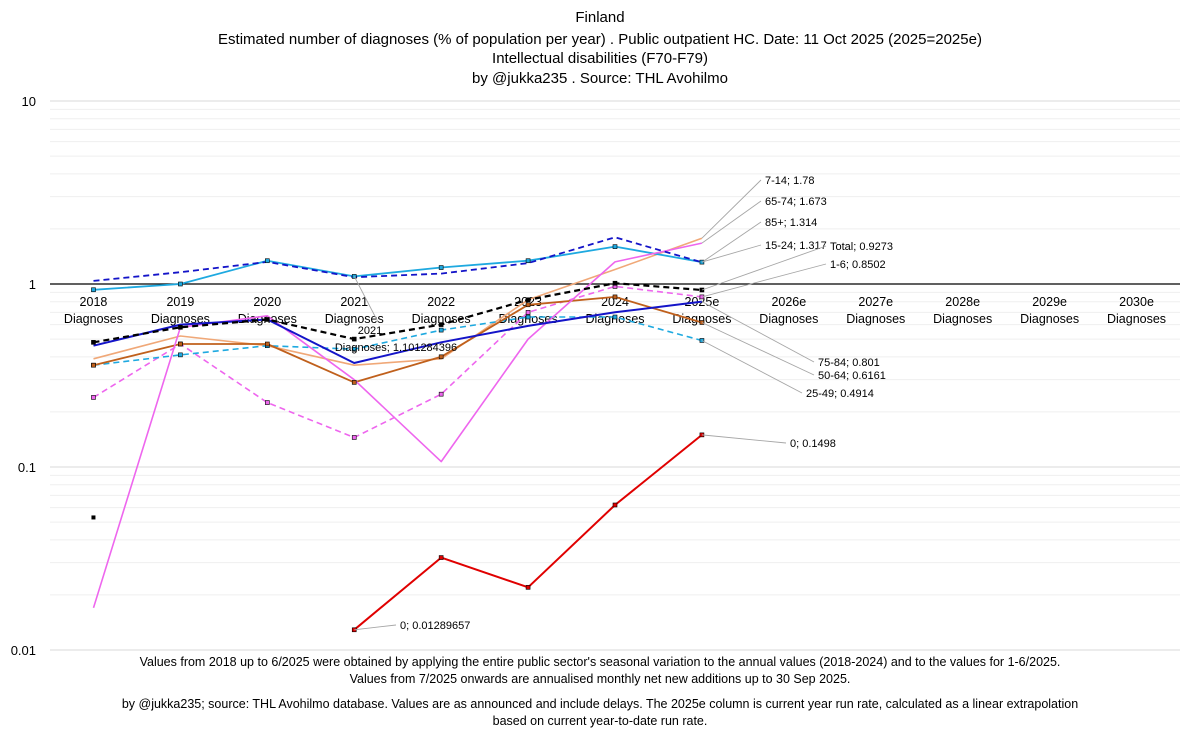  What do you see at coordinates (600, 78) in the screenshot?
I see `title-line-source: by @jukka235 . Source: THL Avohilmo` at bounding box center [600, 78].